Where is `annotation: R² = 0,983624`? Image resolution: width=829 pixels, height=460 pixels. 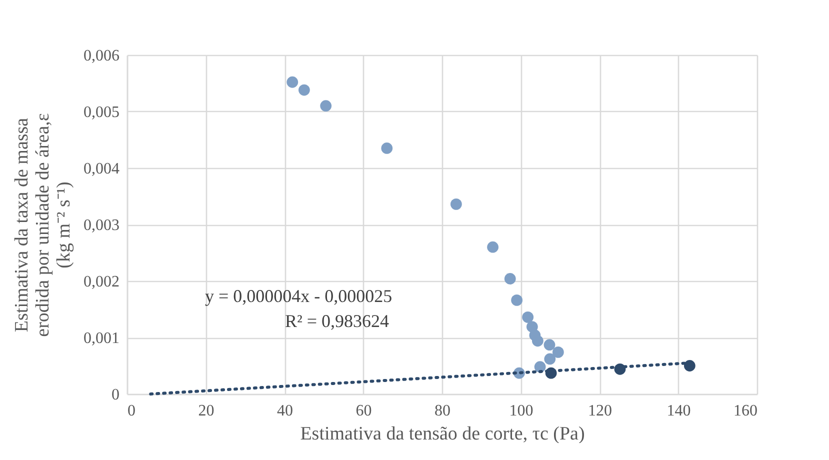
annotation: R² = 0,983624 is located at coordinates (337, 321).